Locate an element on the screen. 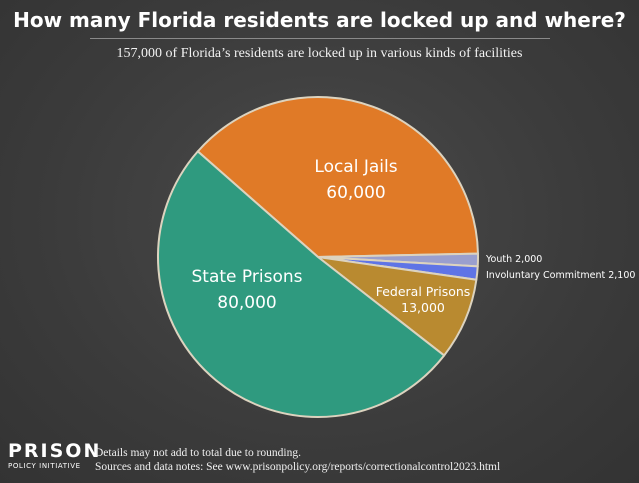 The height and width of the screenshot is (483, 639). prison-policy-logo: PRISON POLICY INITIATIVE is located at coordinates (55, 455).